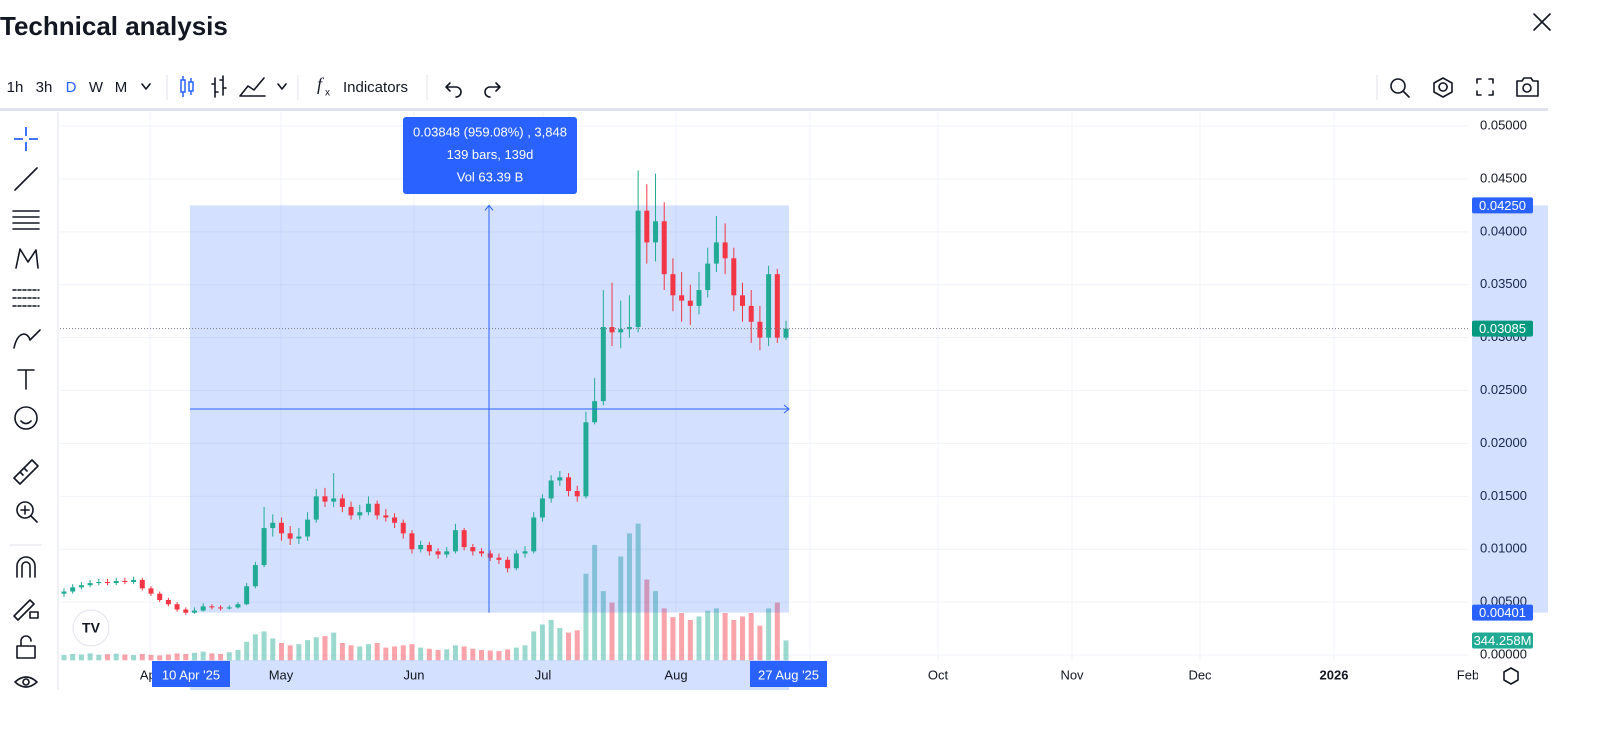 The image size is (1600, 732). What do you see at coordinates (490, 155) in the screenshot?
I see `measure-tooltip` at bounding box center [490, 155].